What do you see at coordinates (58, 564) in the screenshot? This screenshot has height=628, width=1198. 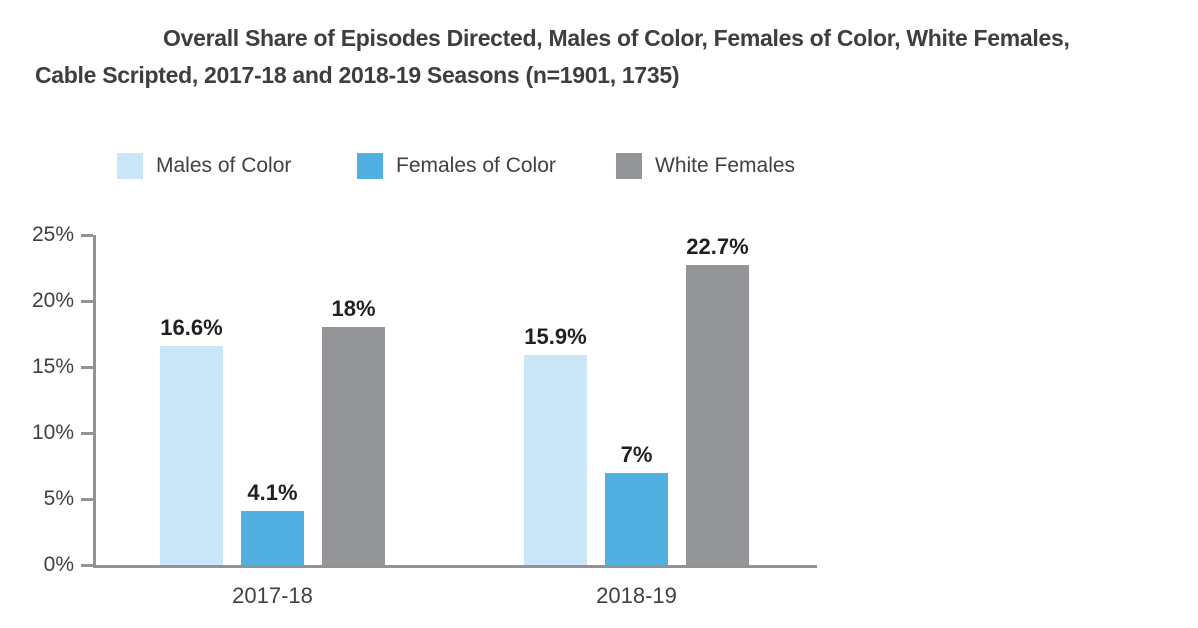 I see `y-axis-tick-label: 0%` at bounding box center [58, 564].